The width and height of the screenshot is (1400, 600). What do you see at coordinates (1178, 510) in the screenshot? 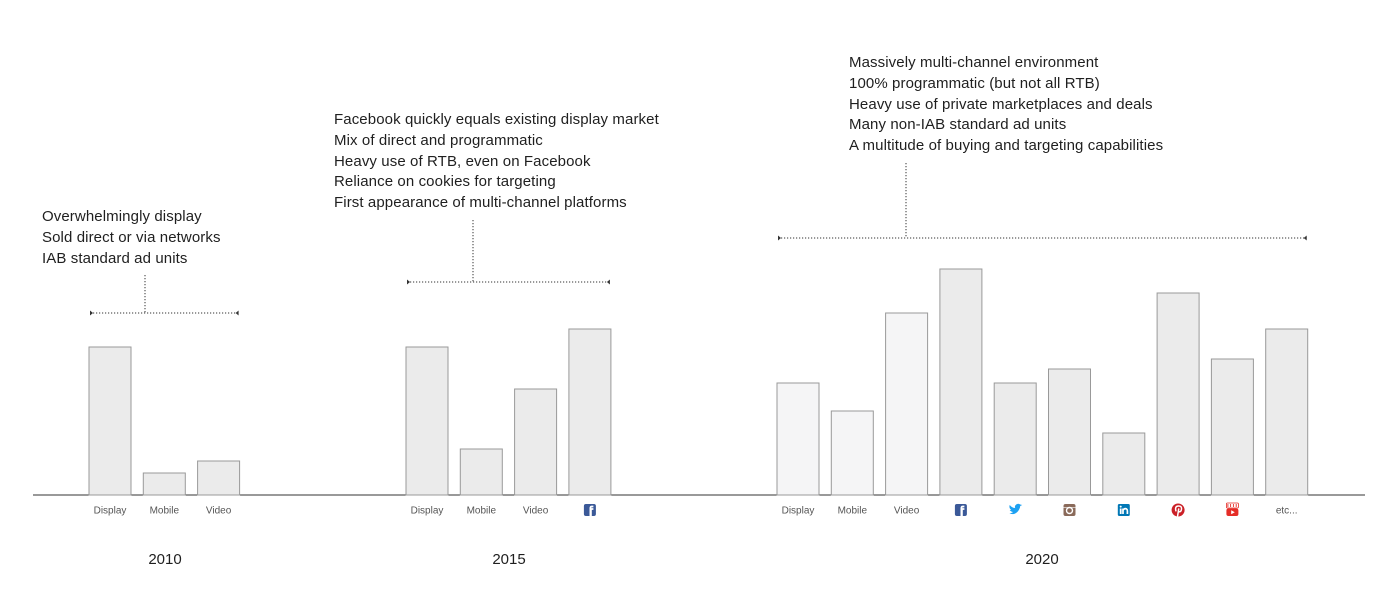
I see `pinterest-icon` at bounding box center [1178, 510].